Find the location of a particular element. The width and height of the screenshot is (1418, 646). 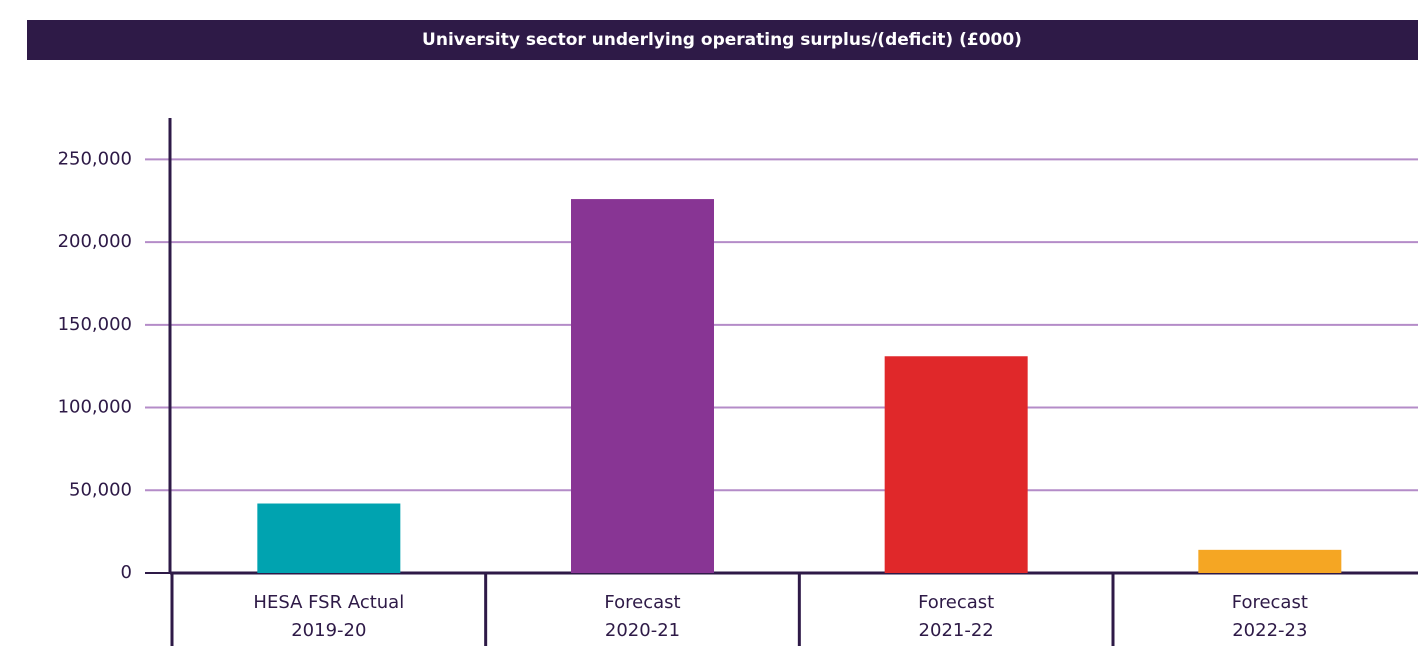

y-tick-label: 150,000 is located at coordinates (95, 324).